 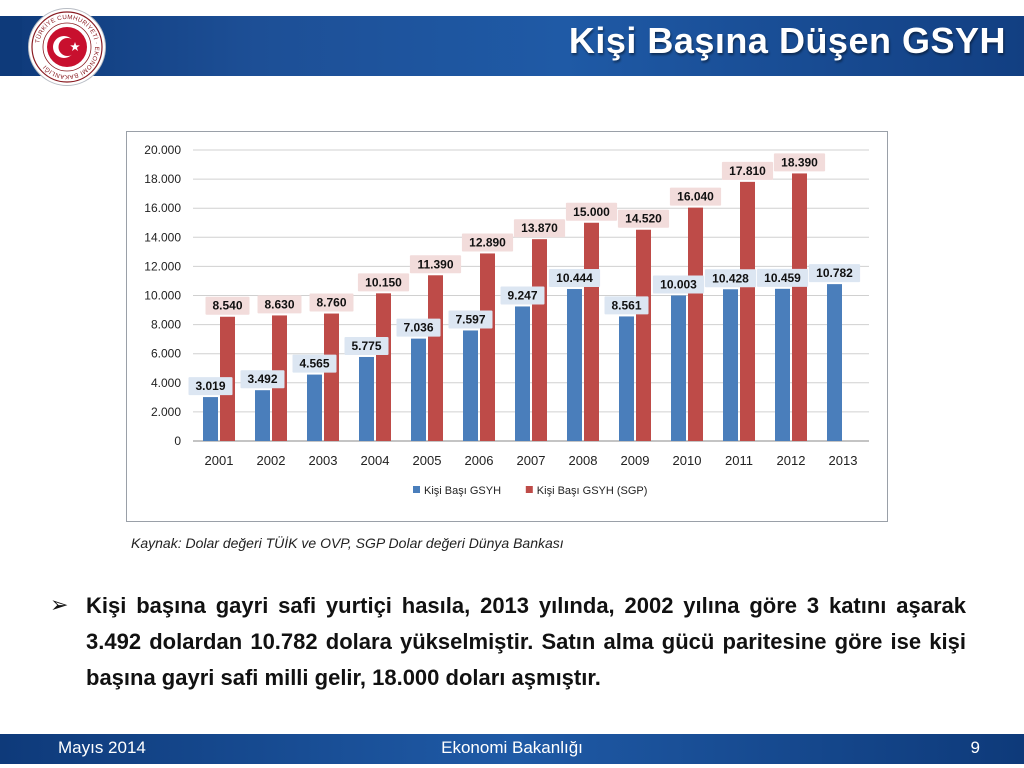 I want to click on ministry-logo: TÜRKİYE CUMHURİYETİ · EKONOMİ BAKANLIĞI, so click(x=67, y=47).